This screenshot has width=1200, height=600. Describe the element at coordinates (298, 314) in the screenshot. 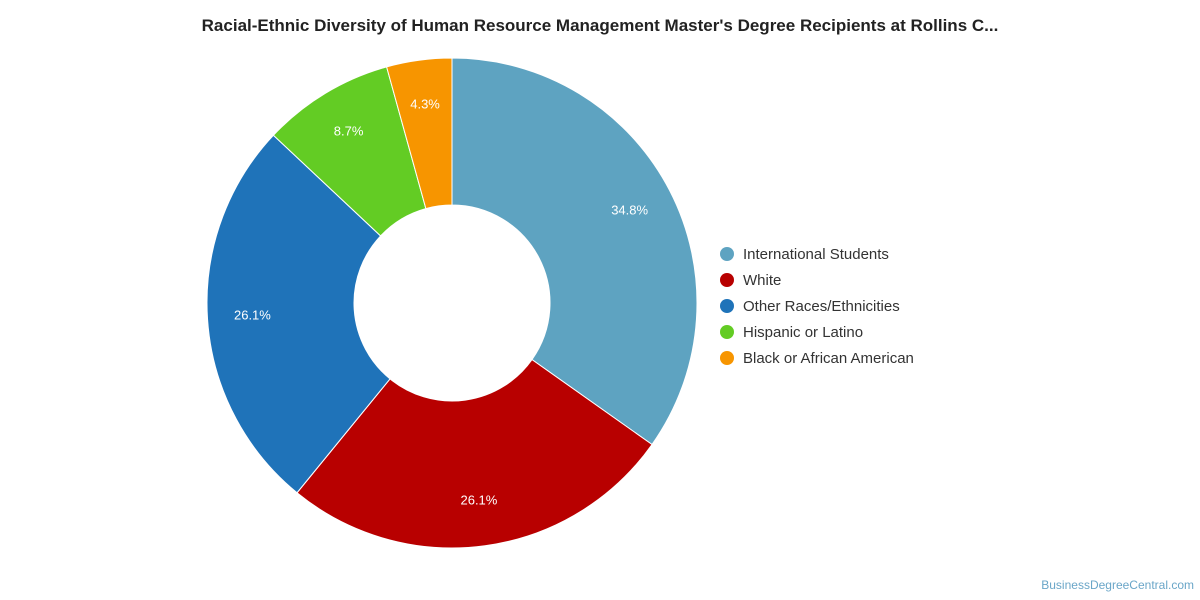

I see `slice-other-races-ethnicities` at that location.